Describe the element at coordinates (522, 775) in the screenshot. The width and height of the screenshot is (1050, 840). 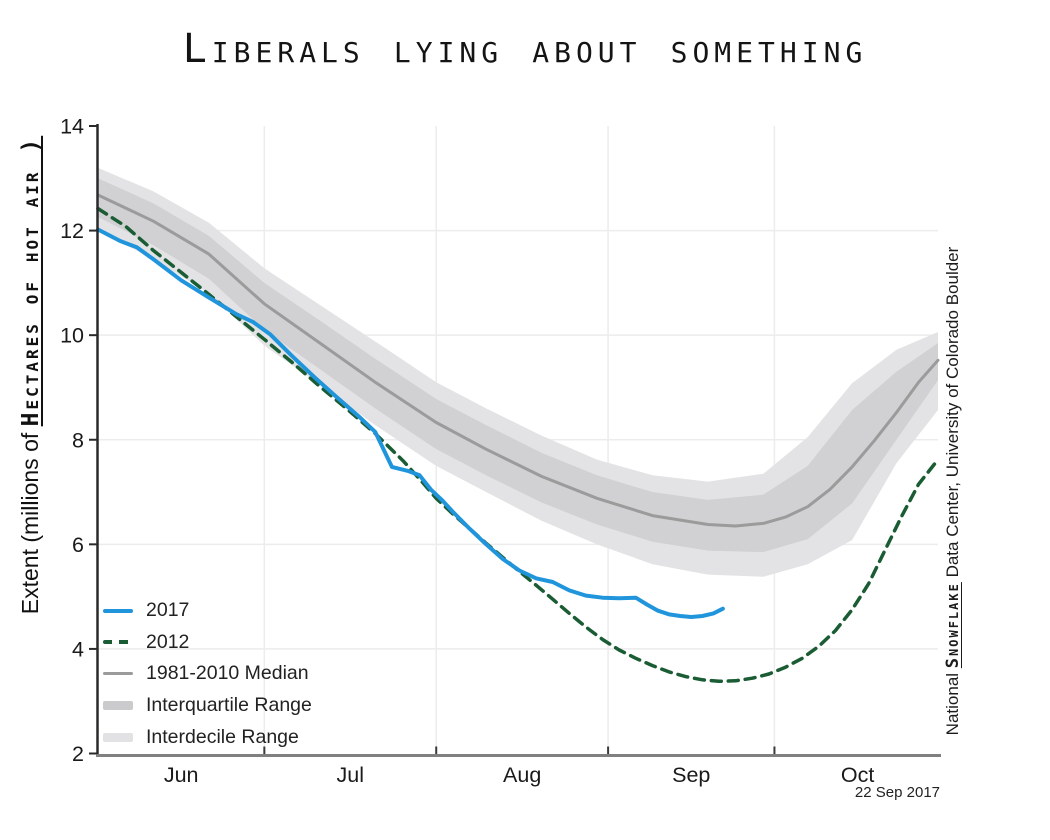
I see `x-tick-label: Aug` at that location.